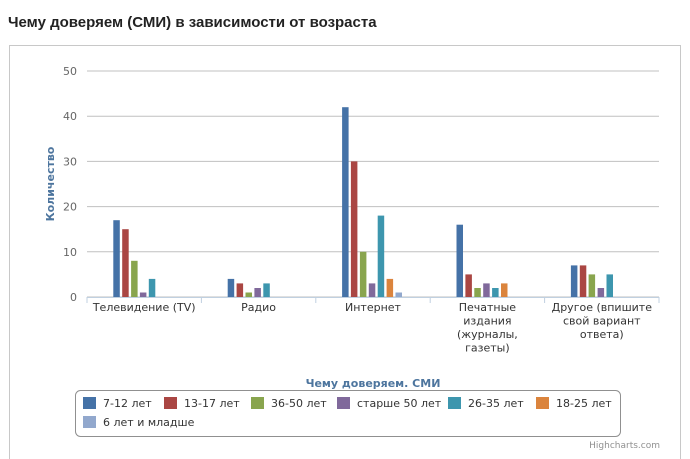  I want to click on x-tick-label: Радио, so click(258, 307).